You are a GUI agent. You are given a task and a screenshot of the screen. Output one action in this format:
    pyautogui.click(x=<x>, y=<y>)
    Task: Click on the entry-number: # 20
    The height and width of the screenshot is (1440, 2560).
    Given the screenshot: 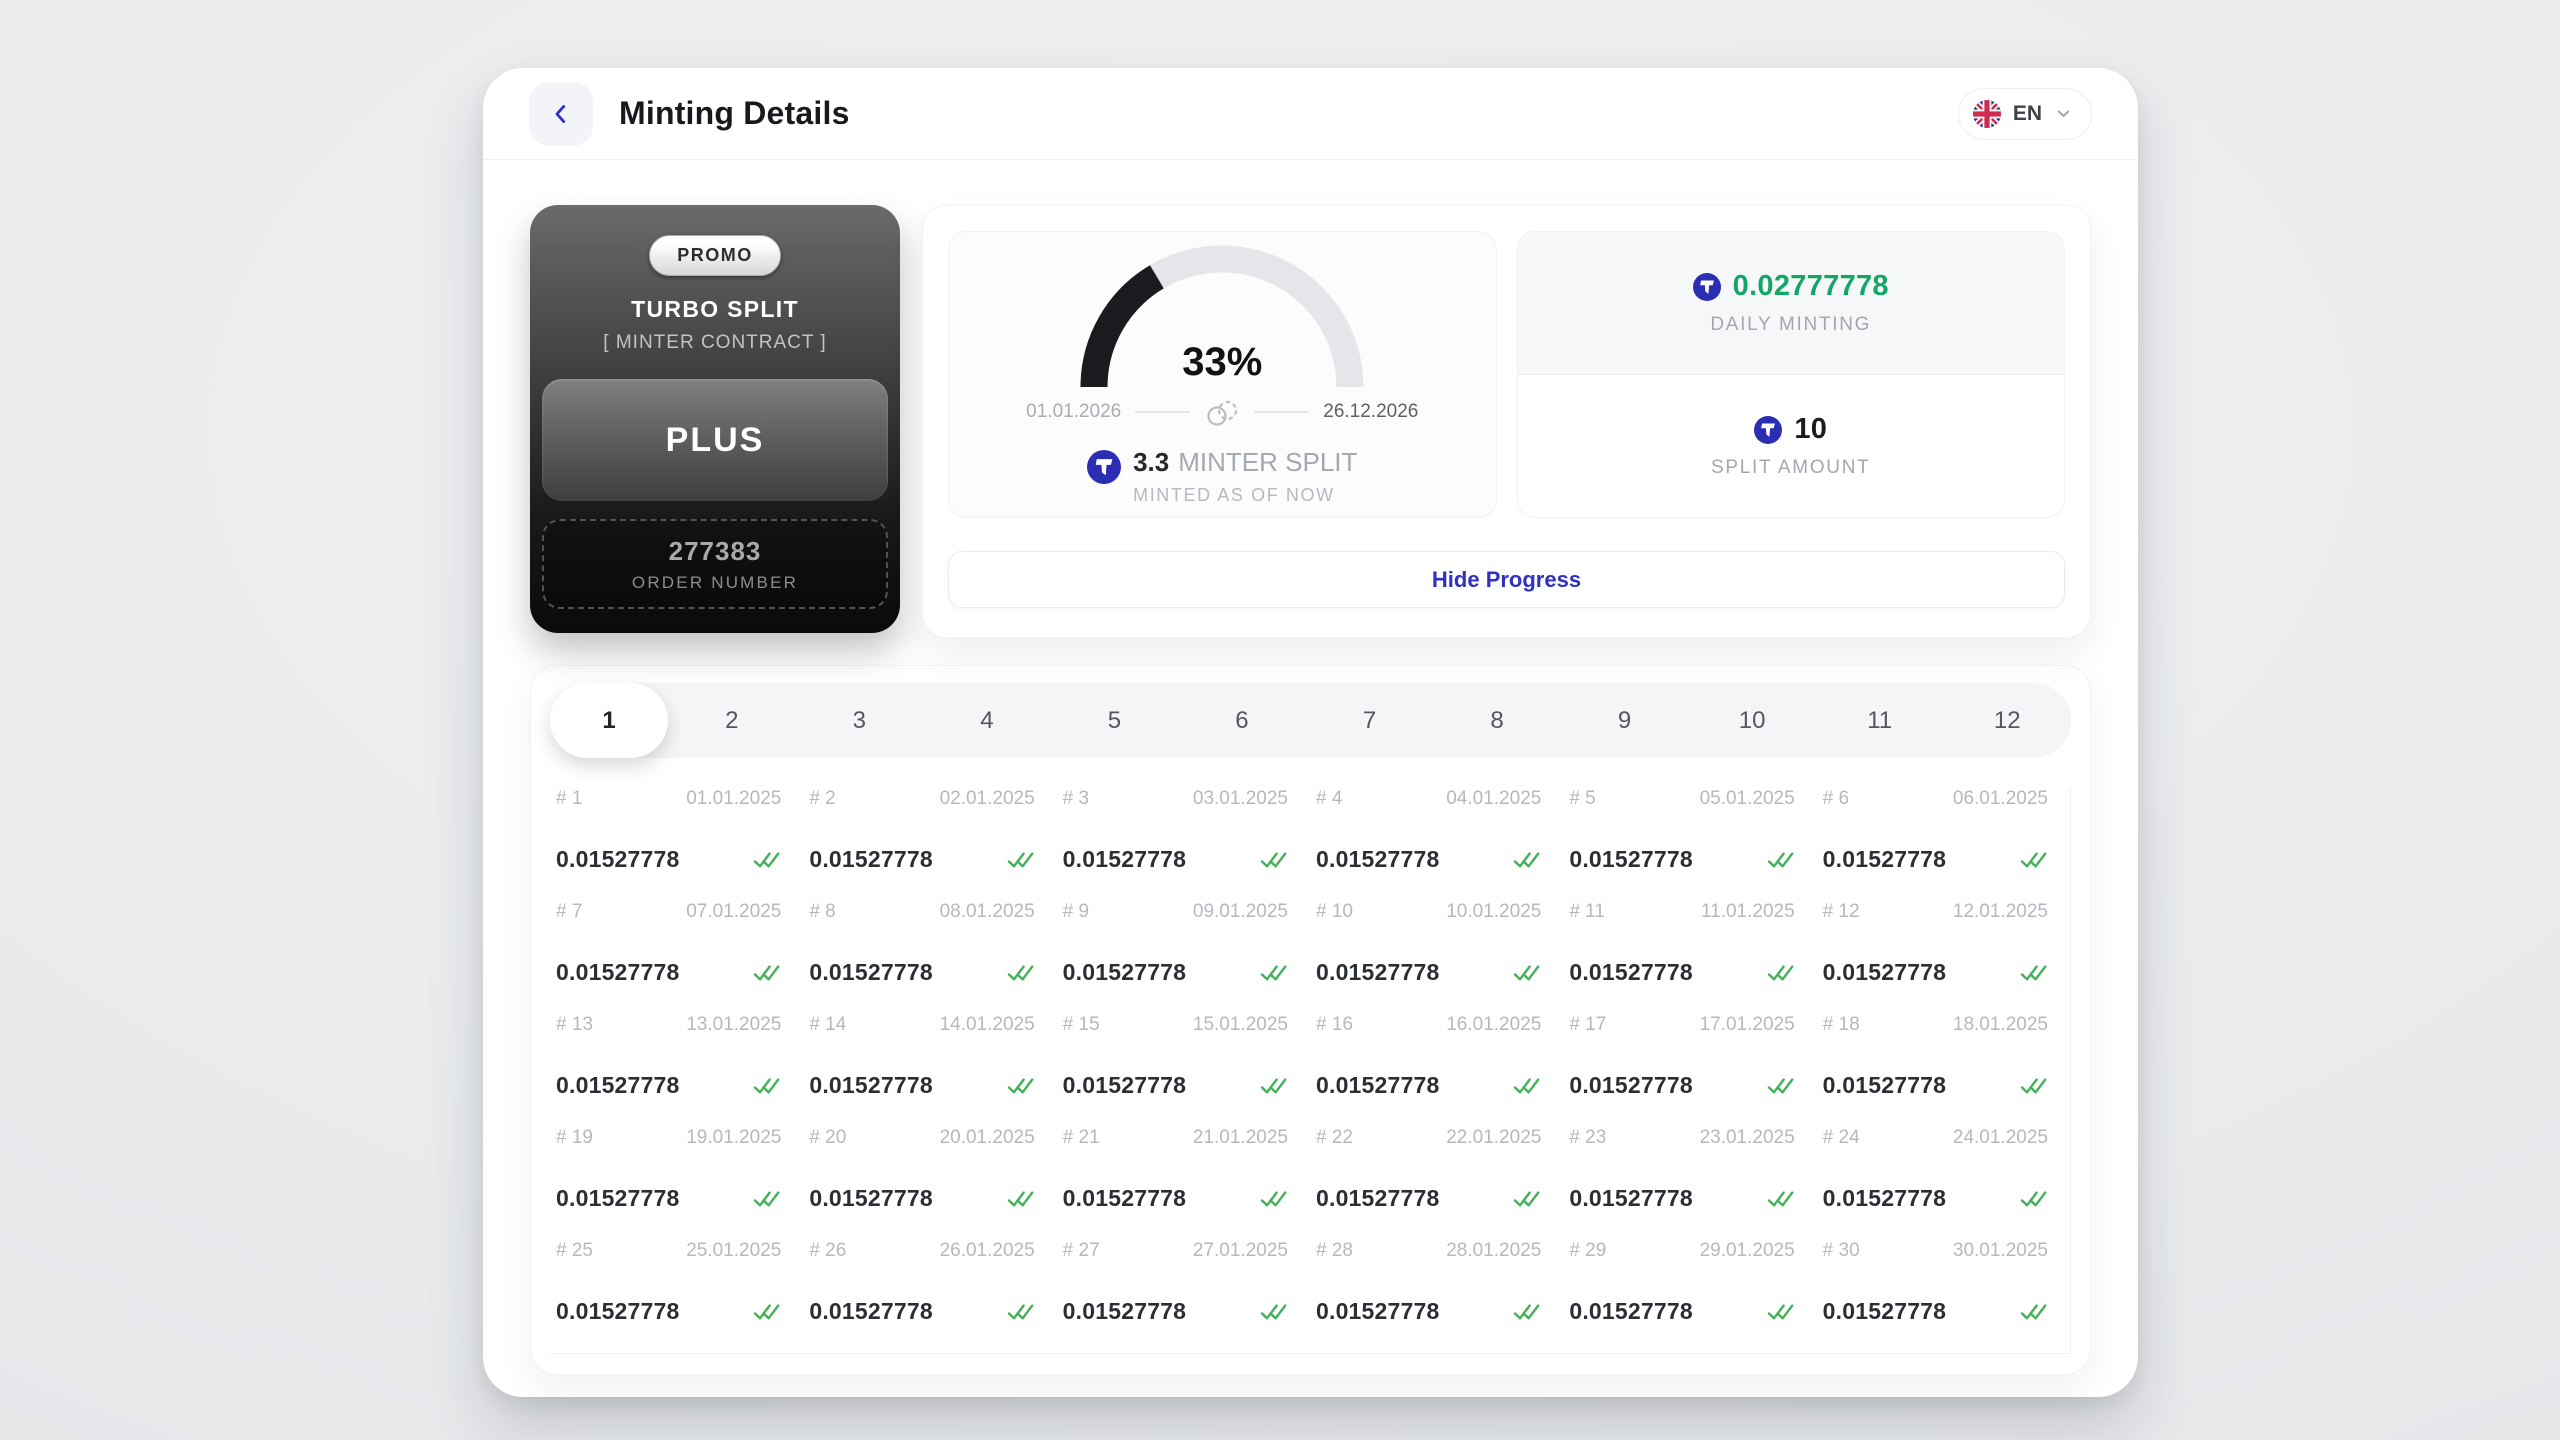 What is the action you would take?
    pyautogui.click(x=828, y=1137)
    